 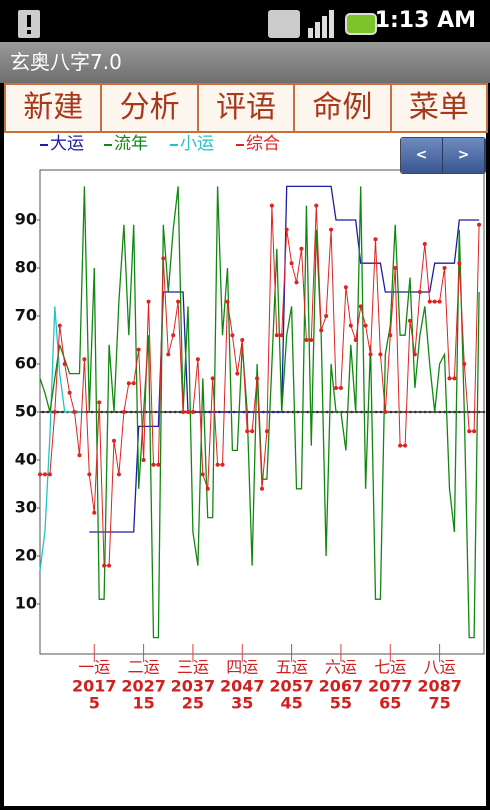 What do you see at coordinates (26, 507) in the screenshot?
I see `y-tick-label: 30` at bounding box center [26, 507].